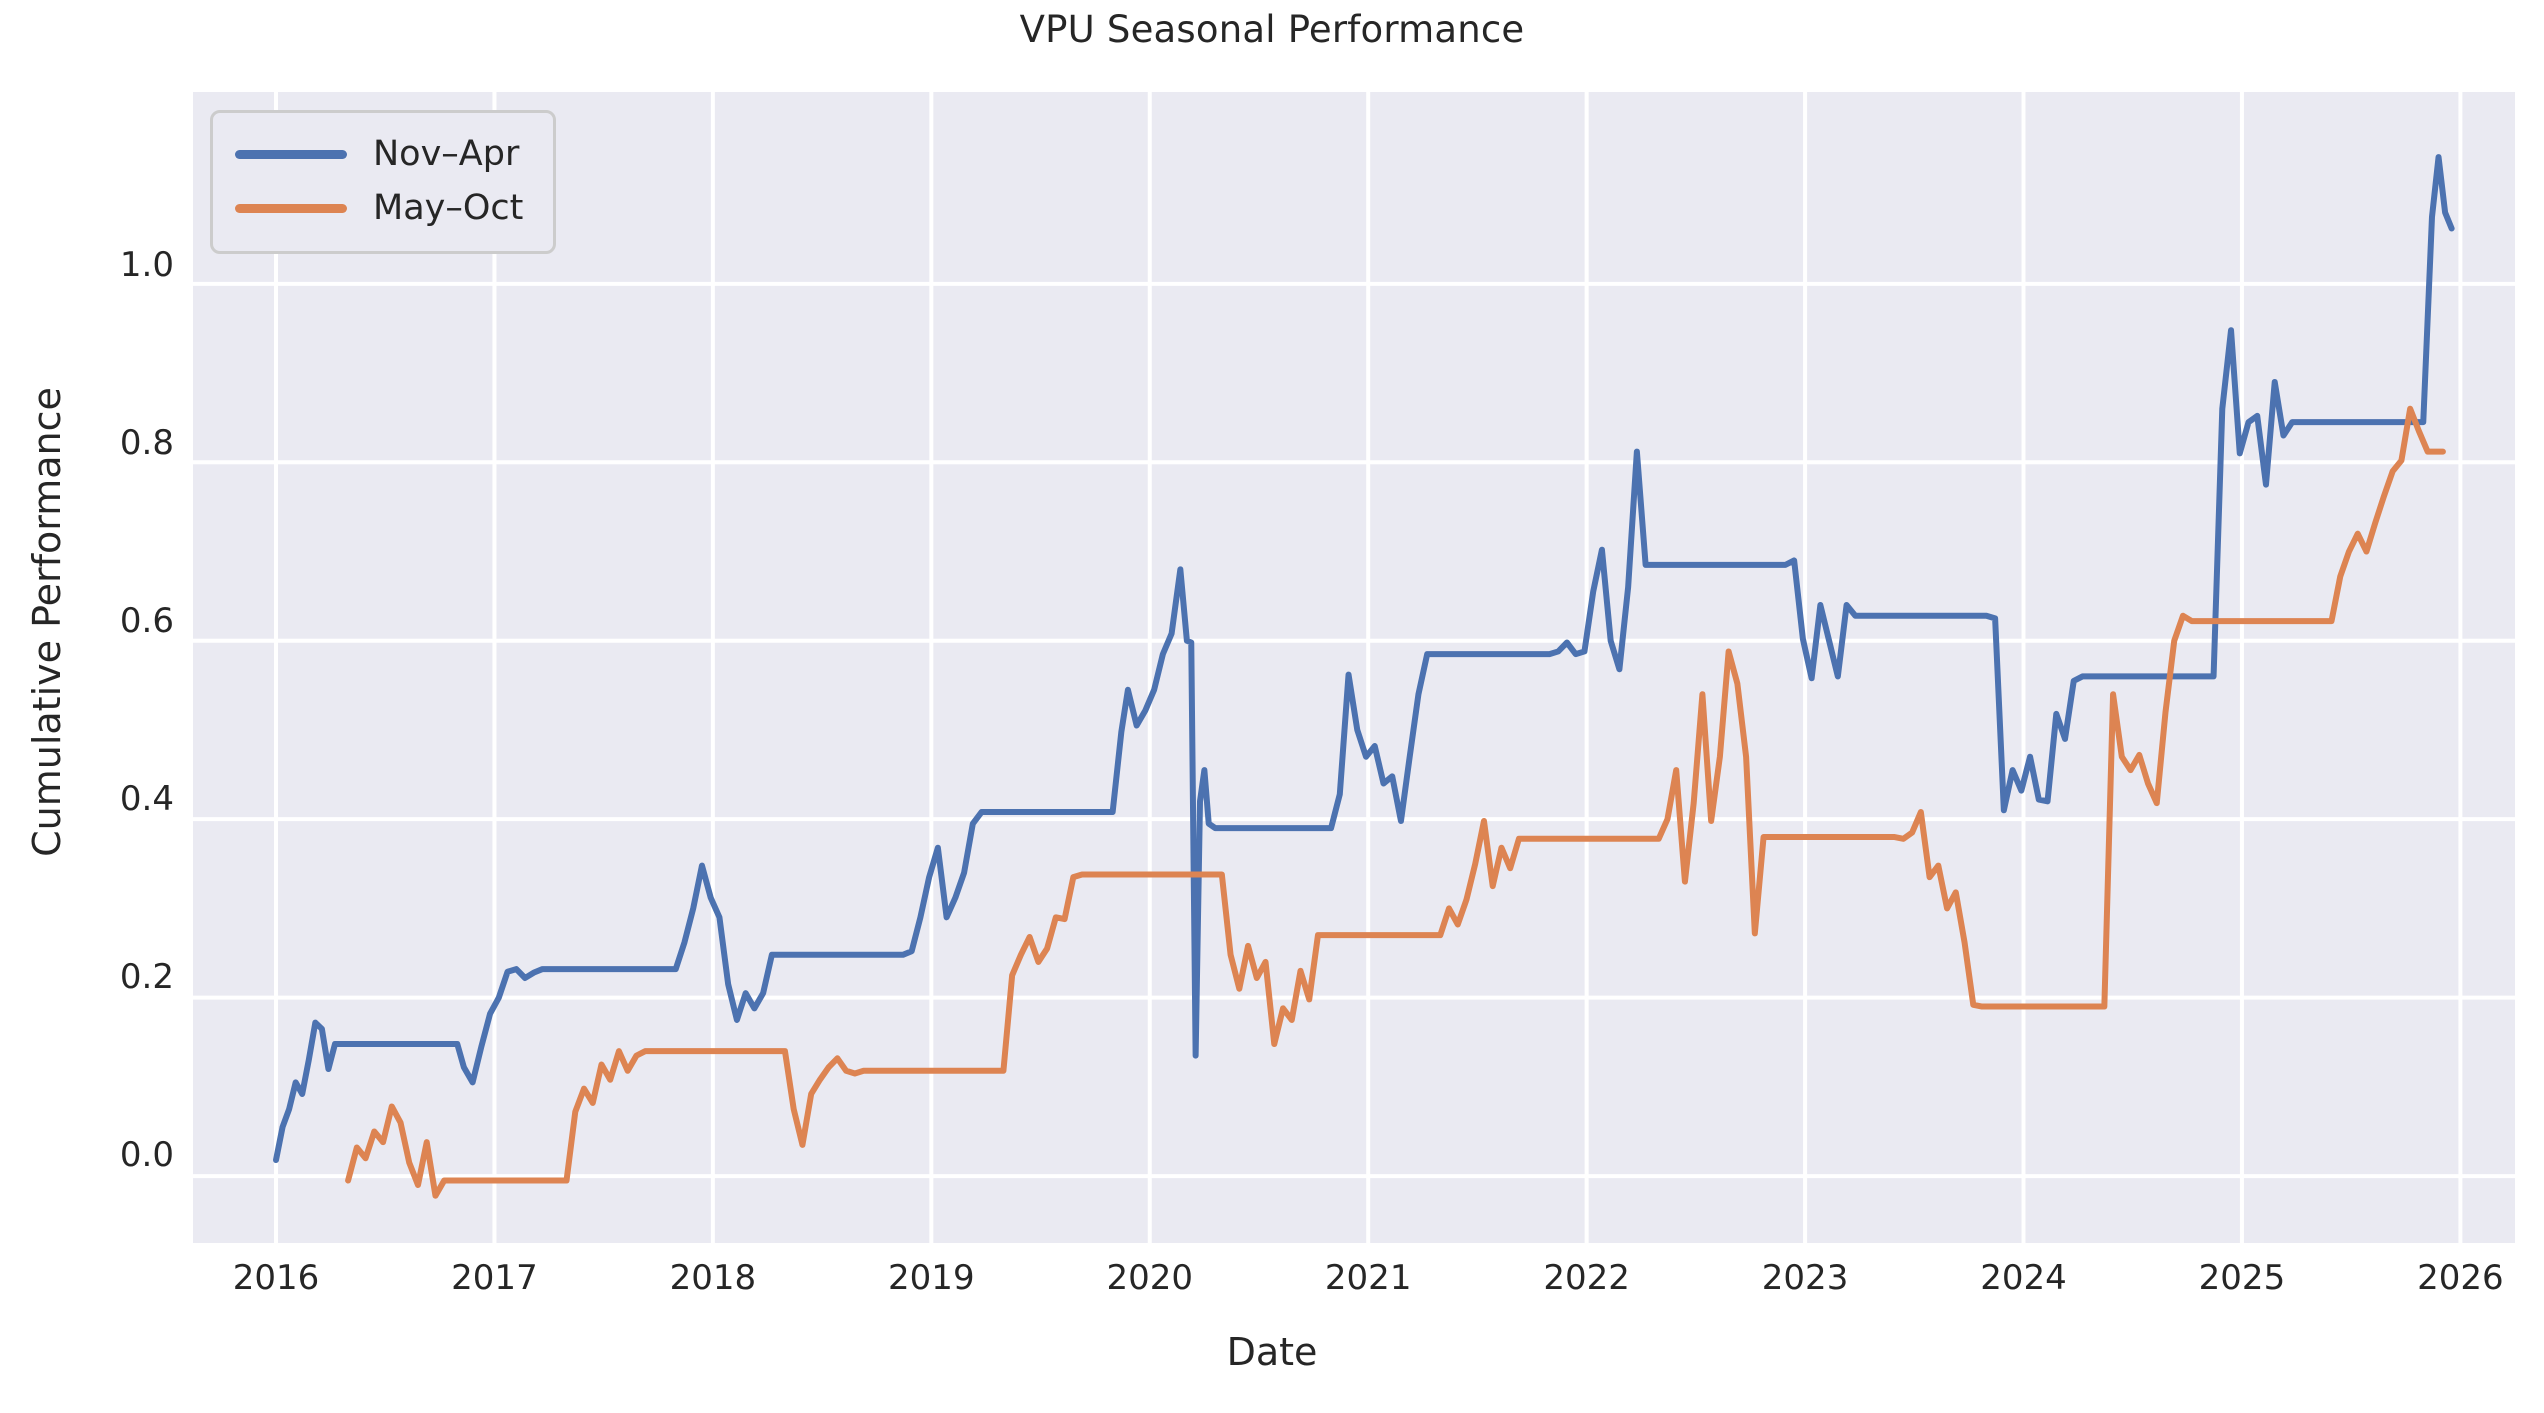 The height and width of the screenshot is (1413, 2544). Describe the element at coordinates (1368, 1278) in the screenshot. I see `x-tick-label: 2021` at that location.